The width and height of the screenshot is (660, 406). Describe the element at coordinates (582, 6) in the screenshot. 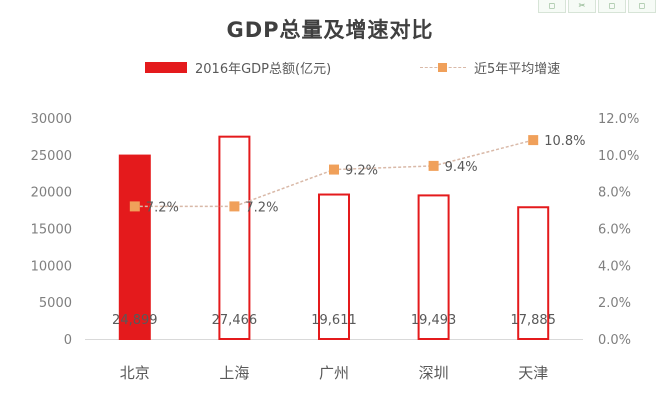

I see `toolbar-button: ✂` at that location.